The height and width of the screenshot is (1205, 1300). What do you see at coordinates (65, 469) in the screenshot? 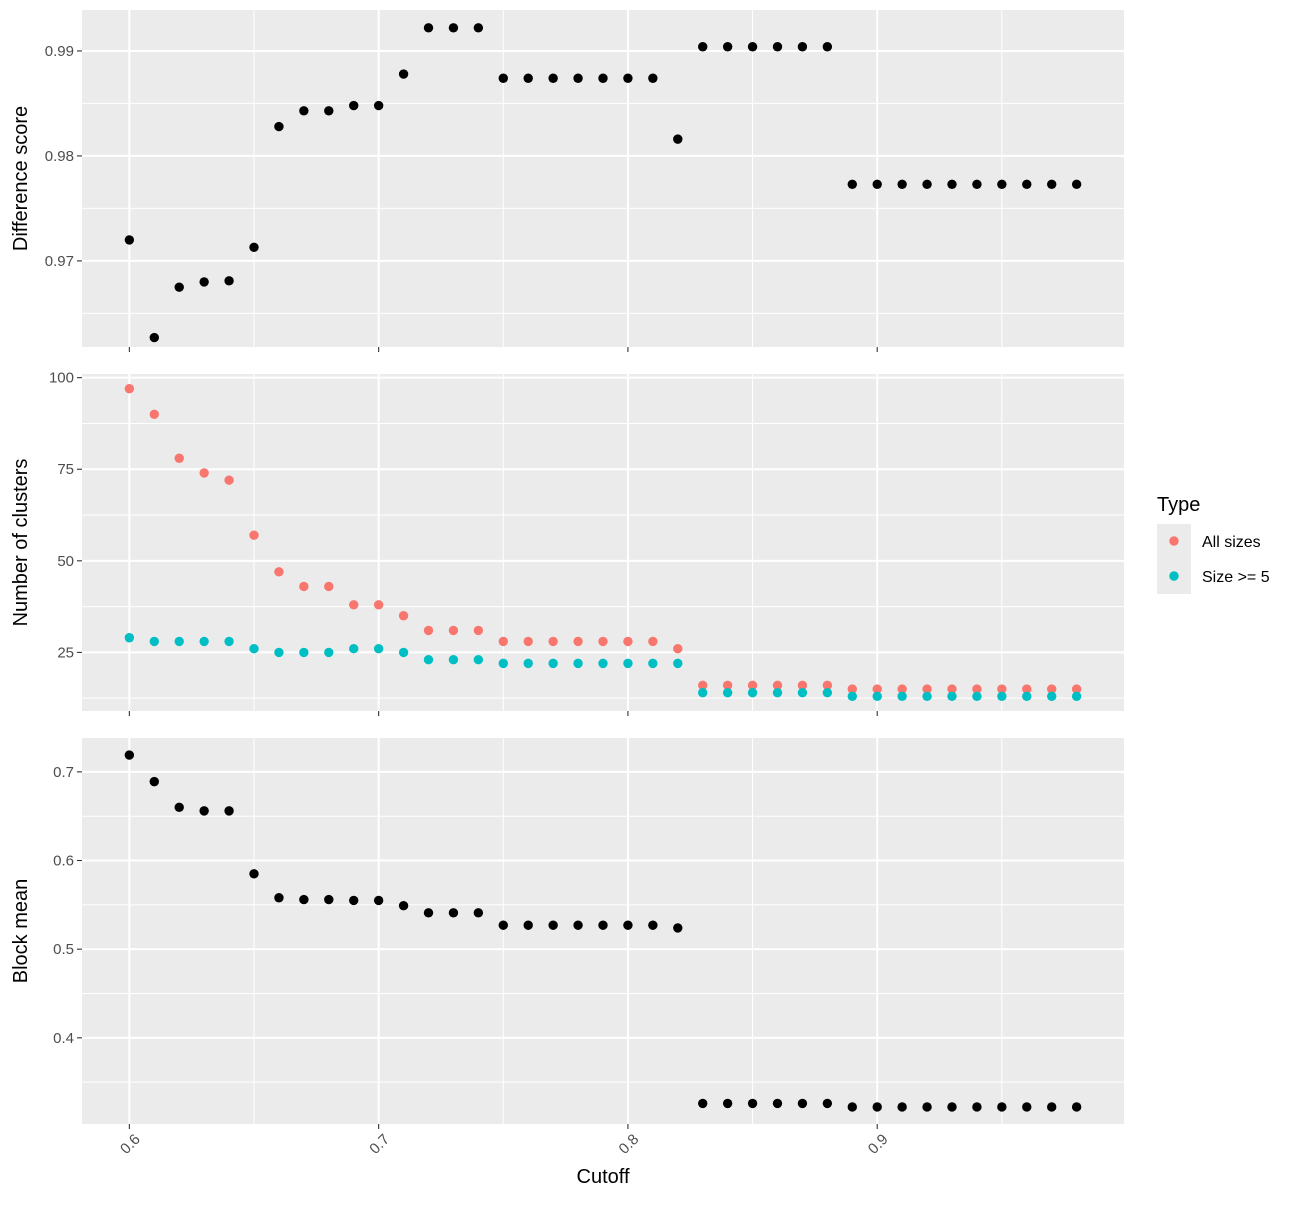
I see `y-tick-label: 75` at bounding box center [65, 469].